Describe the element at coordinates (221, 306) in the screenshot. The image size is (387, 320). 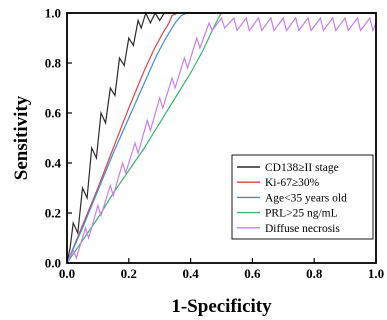
I see `x-axis-title: 1-Specificity` at that location.